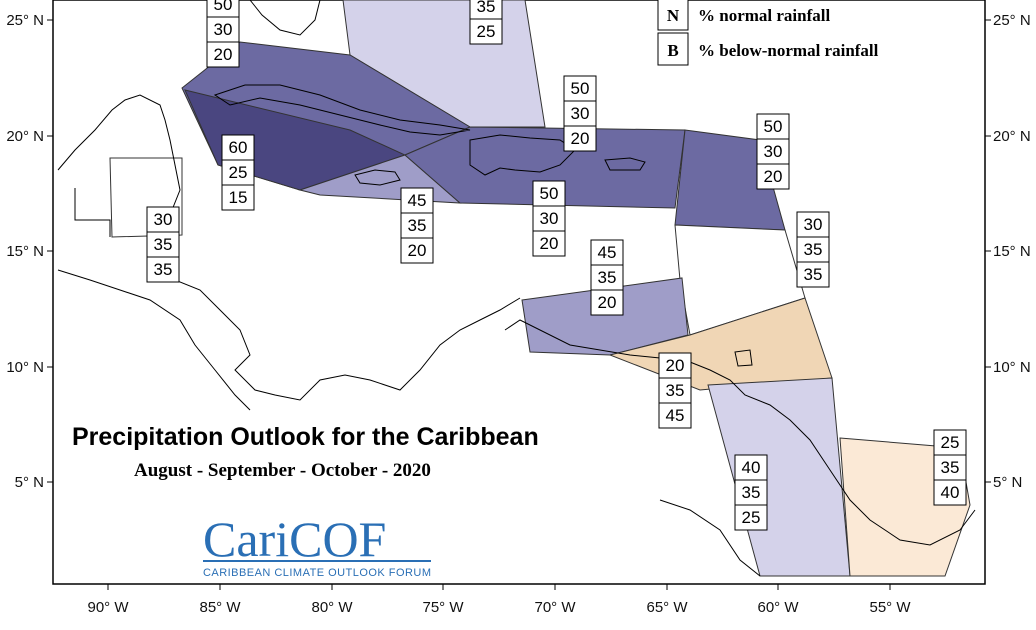 This screenshot has width=1036, height=630. Describe the element at coordinates (238, 147) in the screenshot. I see `outlook-value: 60` at that location.